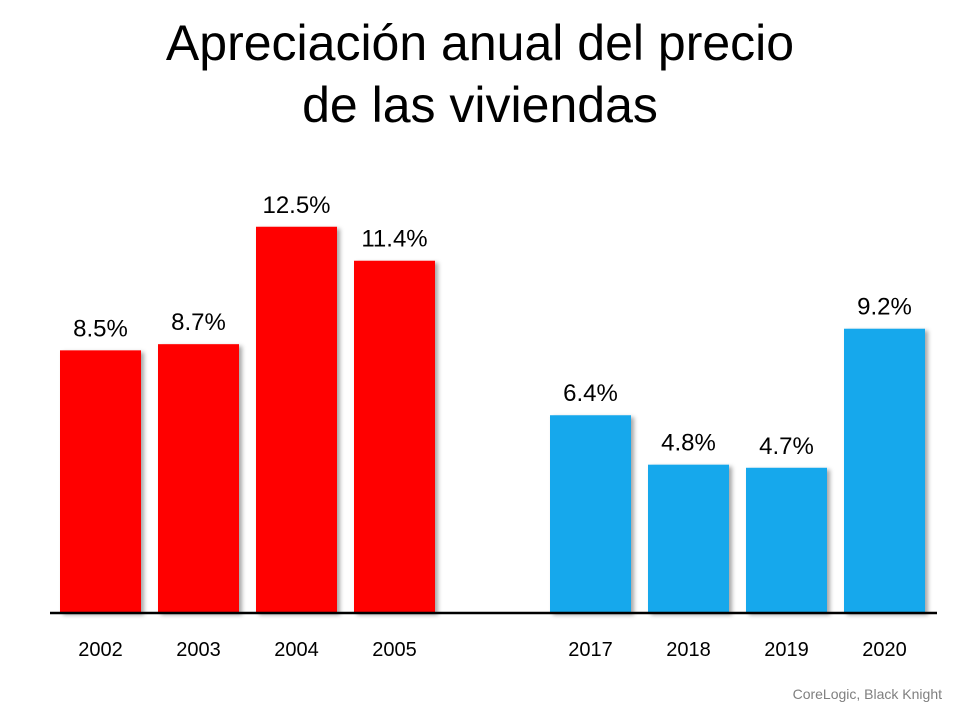 The image size is (960, 720). Describe the element at coordinates (198, 650) in the screenshot. I see `x-tick-label-2003: 2003` at that location.